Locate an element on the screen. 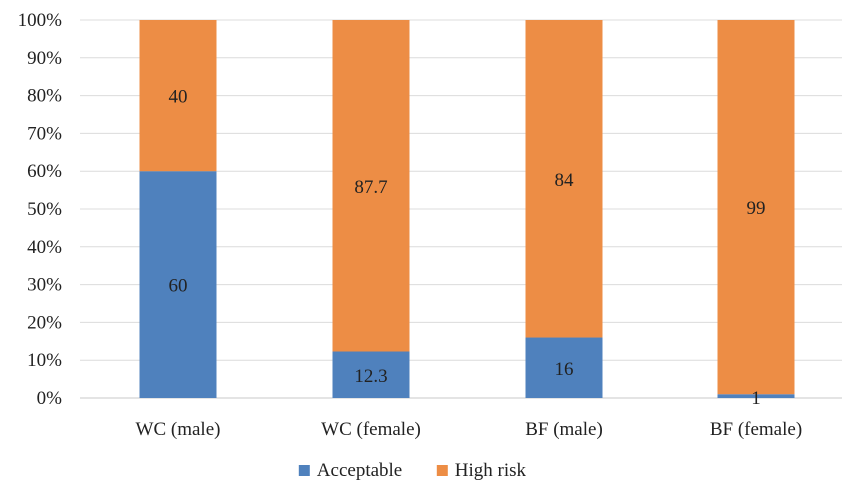  y-tick-label: 20% is located at coordinates (44, 322).